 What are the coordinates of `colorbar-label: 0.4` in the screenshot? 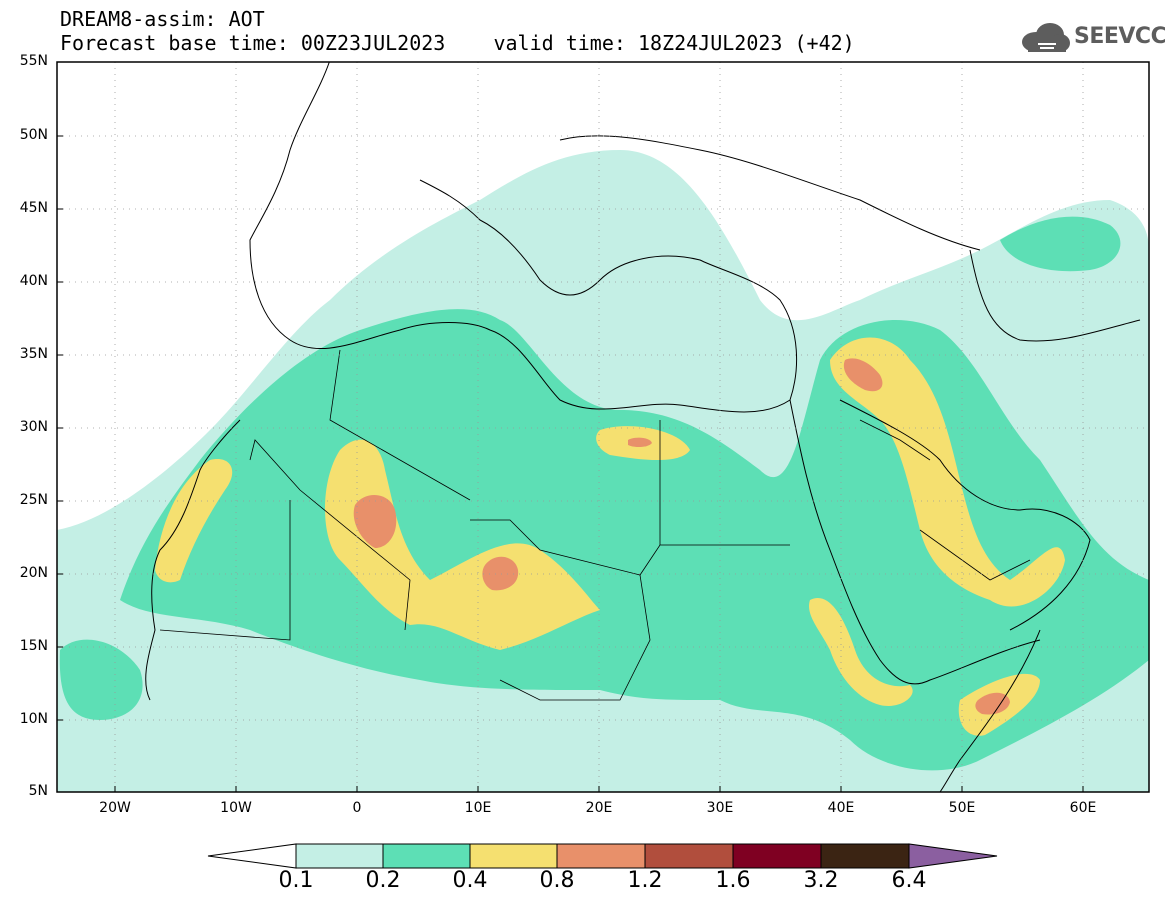 It's located at (470, 880).